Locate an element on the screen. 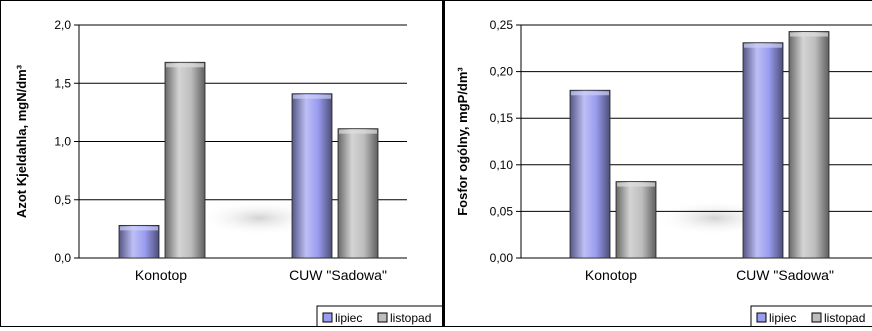  y-tick-label: 1,5 is located at coordinates (62, 83).